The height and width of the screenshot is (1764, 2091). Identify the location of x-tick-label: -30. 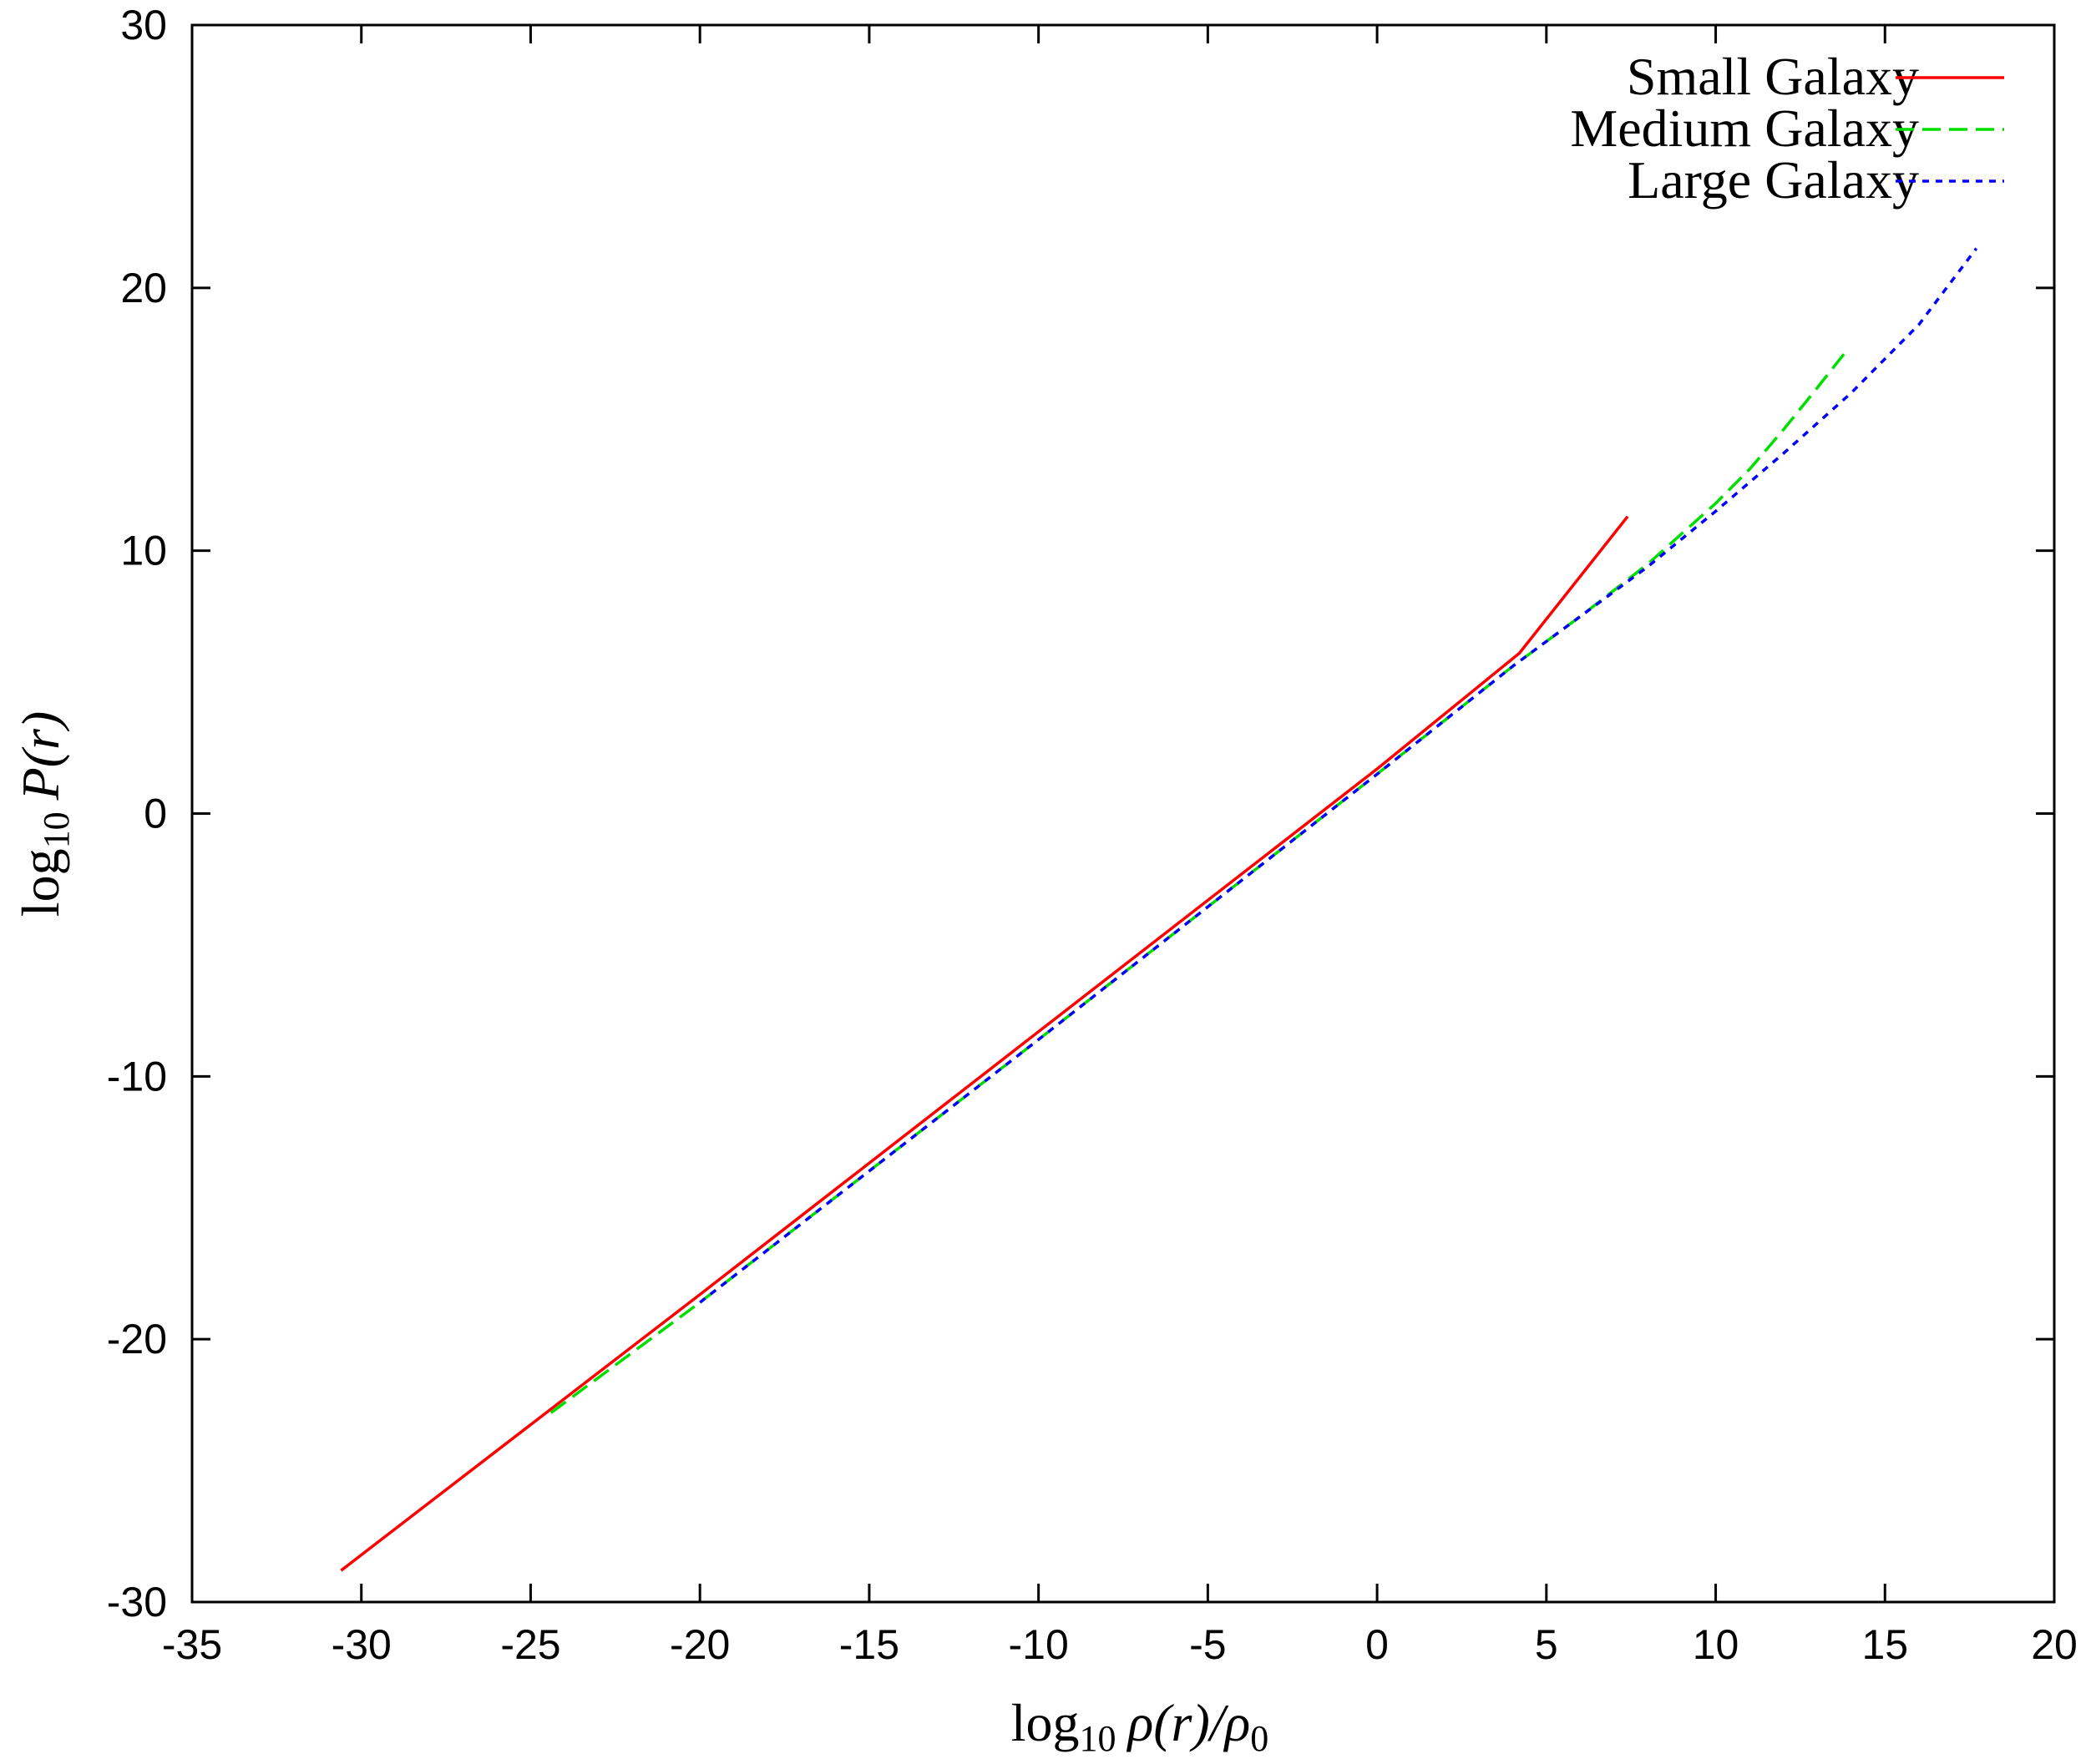
(362, 1644).